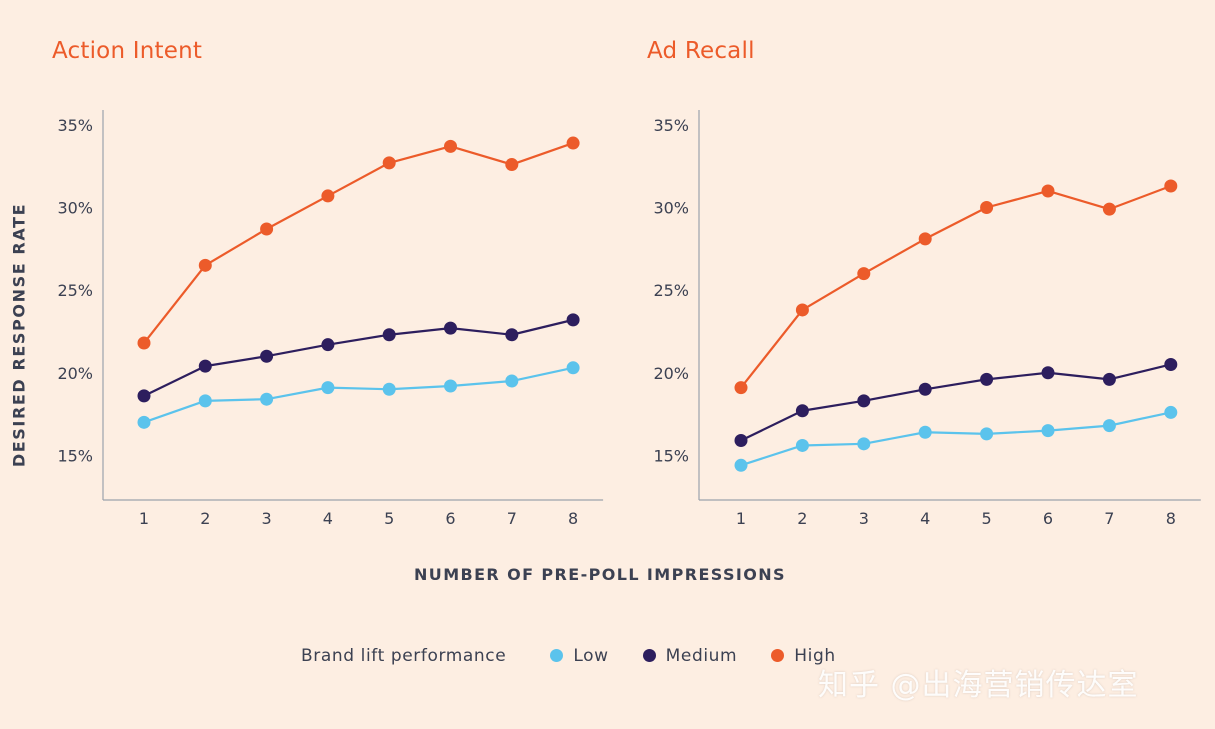  What do you see at coordinates (701, 51) in the screenshot?
I see `chart-title-ad-recall: Ad Recall` at bounding box center [701, 51].